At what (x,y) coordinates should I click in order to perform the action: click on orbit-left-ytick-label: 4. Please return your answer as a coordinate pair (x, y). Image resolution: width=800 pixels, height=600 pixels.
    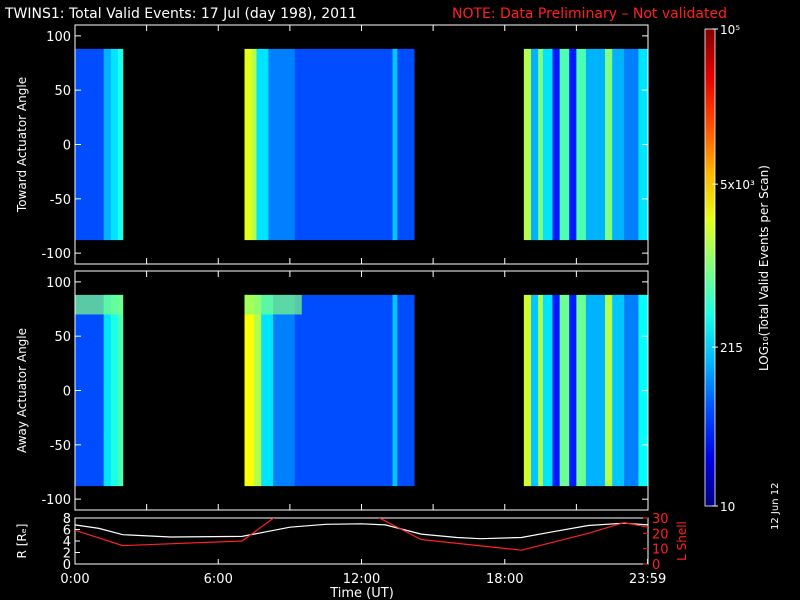
    Looking at the image, I should click on (67, 542).